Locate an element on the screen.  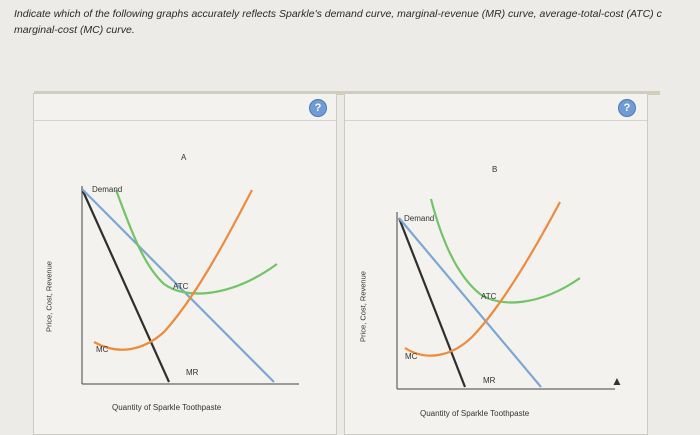
graph-b-title: B is located at coordinates (495, 169).